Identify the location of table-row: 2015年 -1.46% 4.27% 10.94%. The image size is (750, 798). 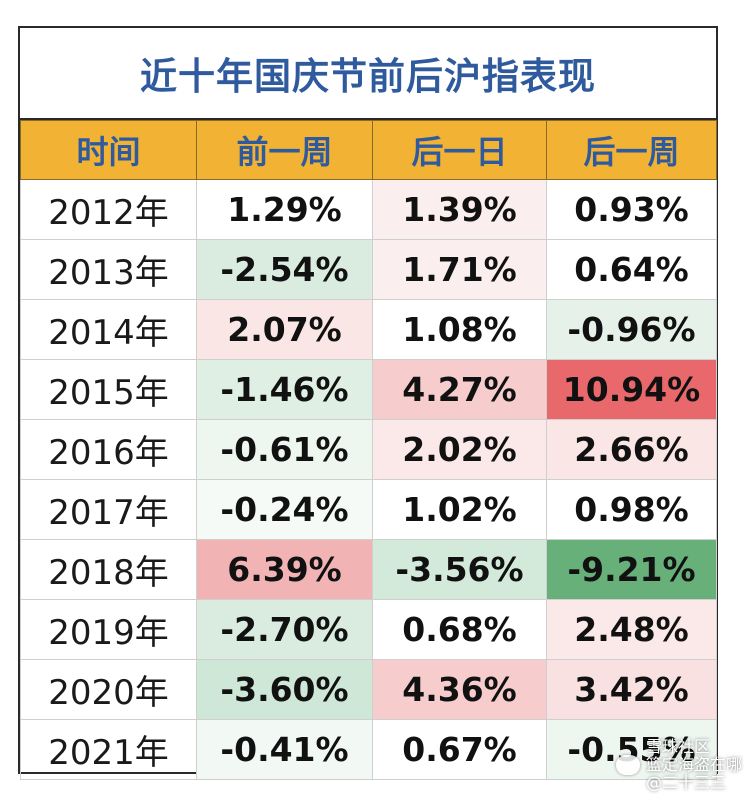
(368, 389).